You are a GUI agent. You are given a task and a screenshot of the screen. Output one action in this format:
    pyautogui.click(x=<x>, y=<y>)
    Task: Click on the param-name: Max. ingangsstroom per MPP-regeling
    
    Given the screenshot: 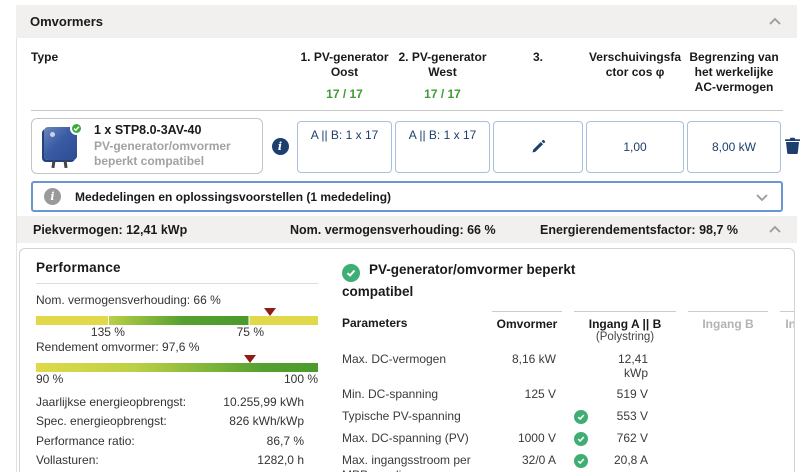 What is the action you would take?
    pyautogui.click(x=406, y=462)
    